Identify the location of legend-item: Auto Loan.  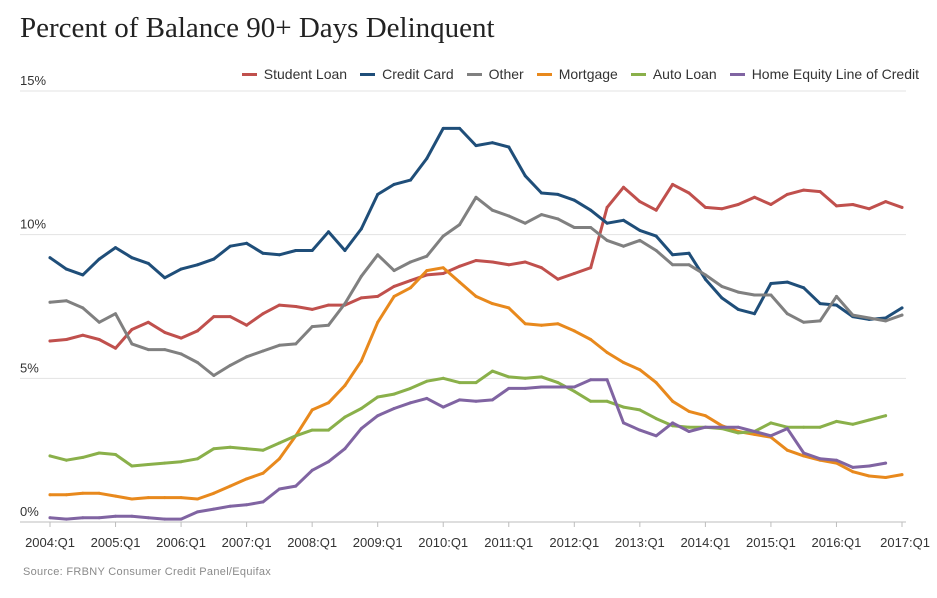
(673, 74).